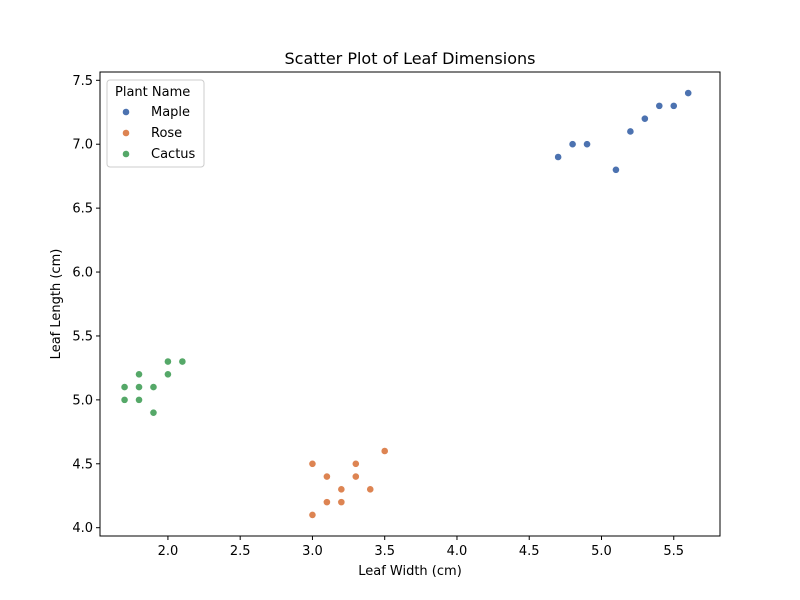  What do you see at coordinates (457, 551) in the screenshot?
I see `x-tick-label: 4.0` at bounding box center [457, 551].